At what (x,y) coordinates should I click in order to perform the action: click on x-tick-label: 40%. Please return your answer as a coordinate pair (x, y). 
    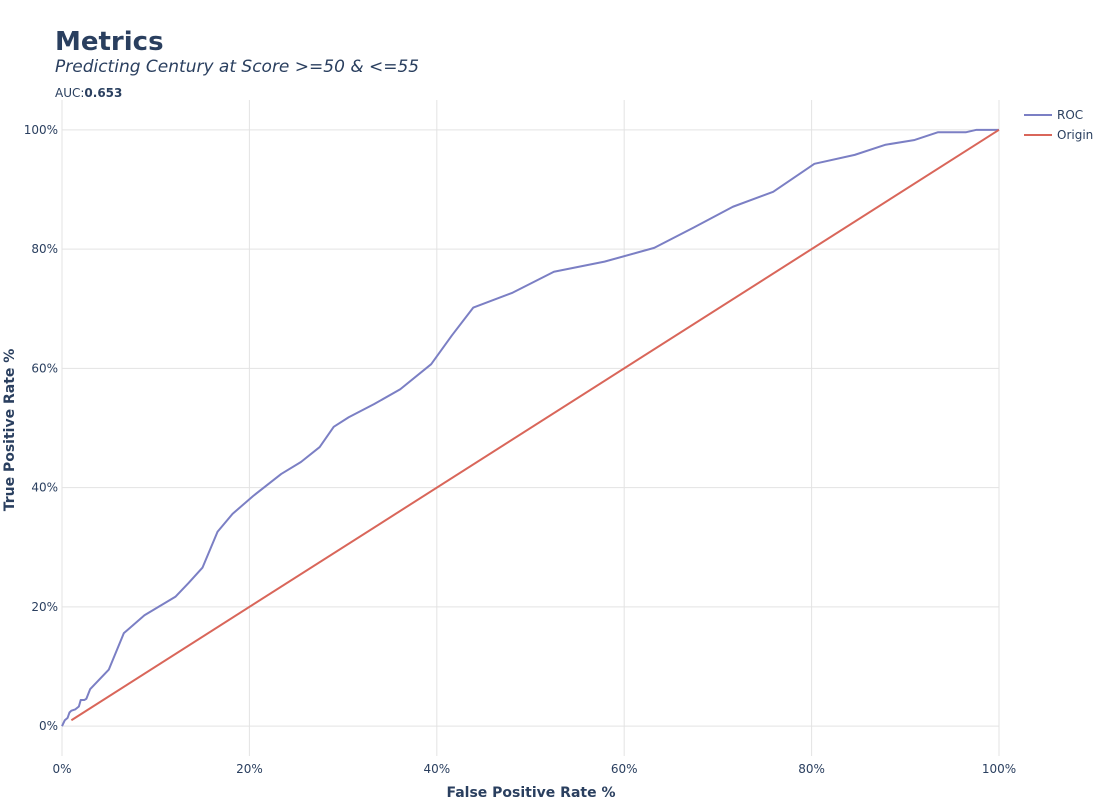
    Looking at the image, I should click on (436, 769).